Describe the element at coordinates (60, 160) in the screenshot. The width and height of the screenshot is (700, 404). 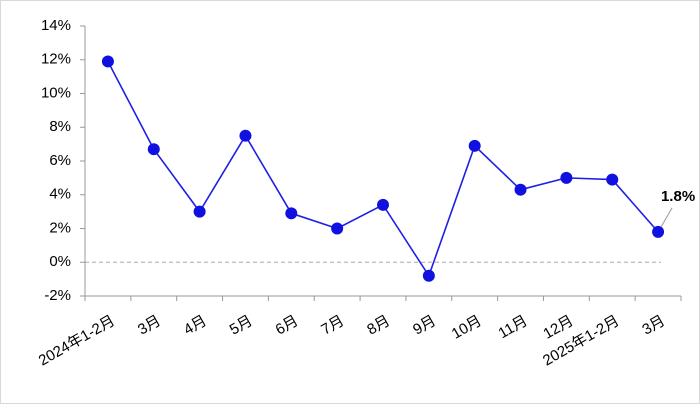
I see `y-tick-label: 6%` at that location.